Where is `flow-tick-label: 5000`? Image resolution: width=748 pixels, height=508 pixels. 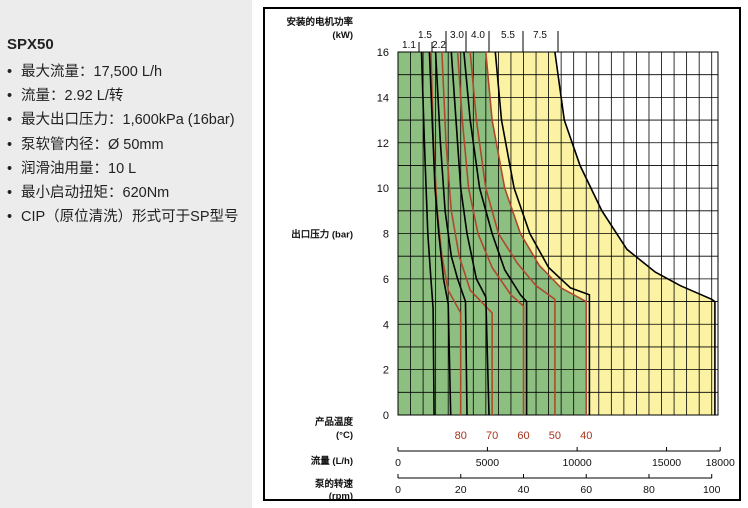 flow-tick-label: 5000 is located at coordinates (488, 463).